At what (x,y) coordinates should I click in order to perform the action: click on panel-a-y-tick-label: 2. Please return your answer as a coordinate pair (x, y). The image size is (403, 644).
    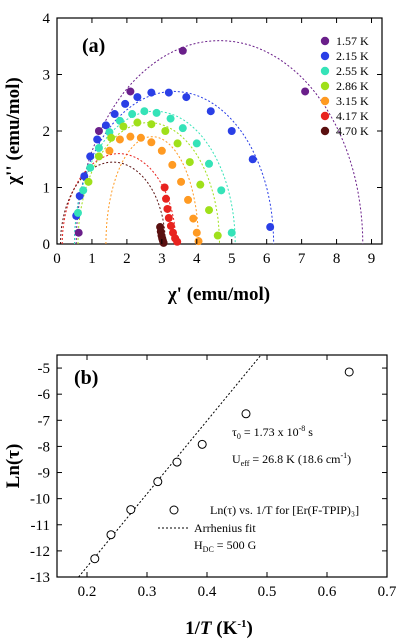
    Looking at the image, I should click on (47, 132).